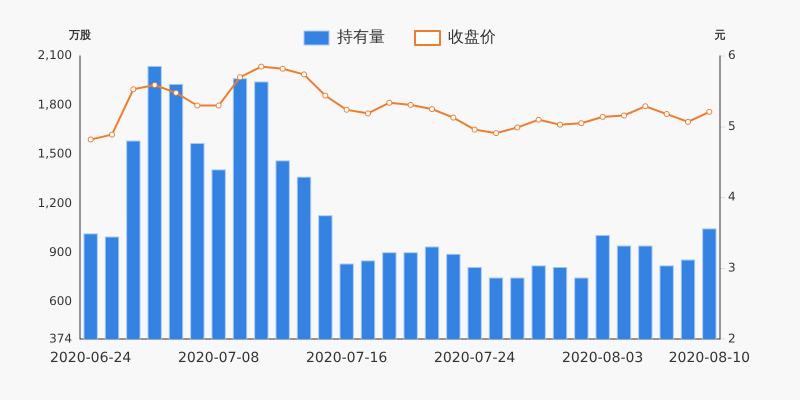 The width and height of the screenshot is (800, 400). Describe the element at coordinates (55, 153) in the screenshot. I see `y-tick-label: 1,500` at that location.